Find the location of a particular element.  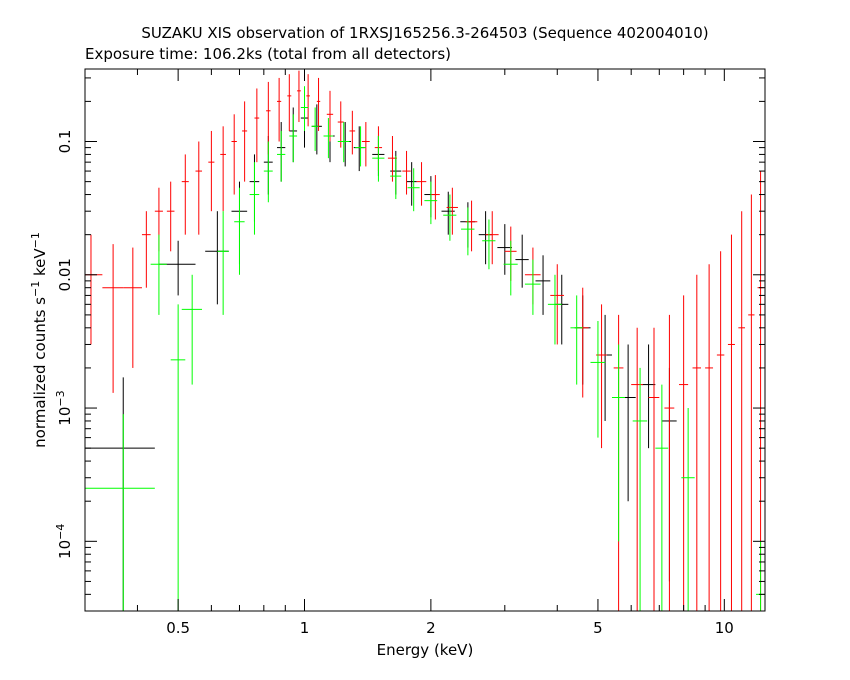

x-tick-label: 5 is located at coordinates (598, 628).